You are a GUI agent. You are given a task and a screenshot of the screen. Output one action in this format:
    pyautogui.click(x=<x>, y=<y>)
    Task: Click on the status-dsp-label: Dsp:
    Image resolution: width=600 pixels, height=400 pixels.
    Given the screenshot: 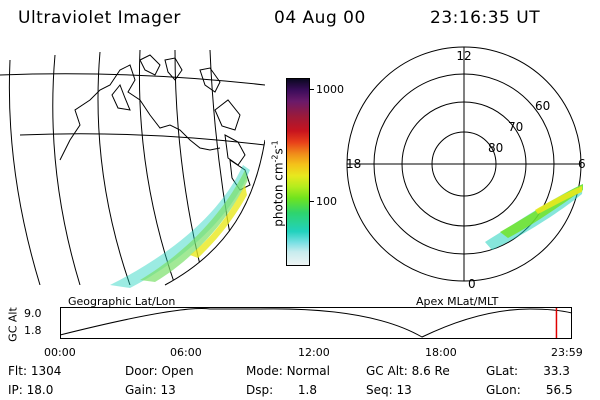 What is the action you would take?
    pyautogui.click(x=260, y=390)
    